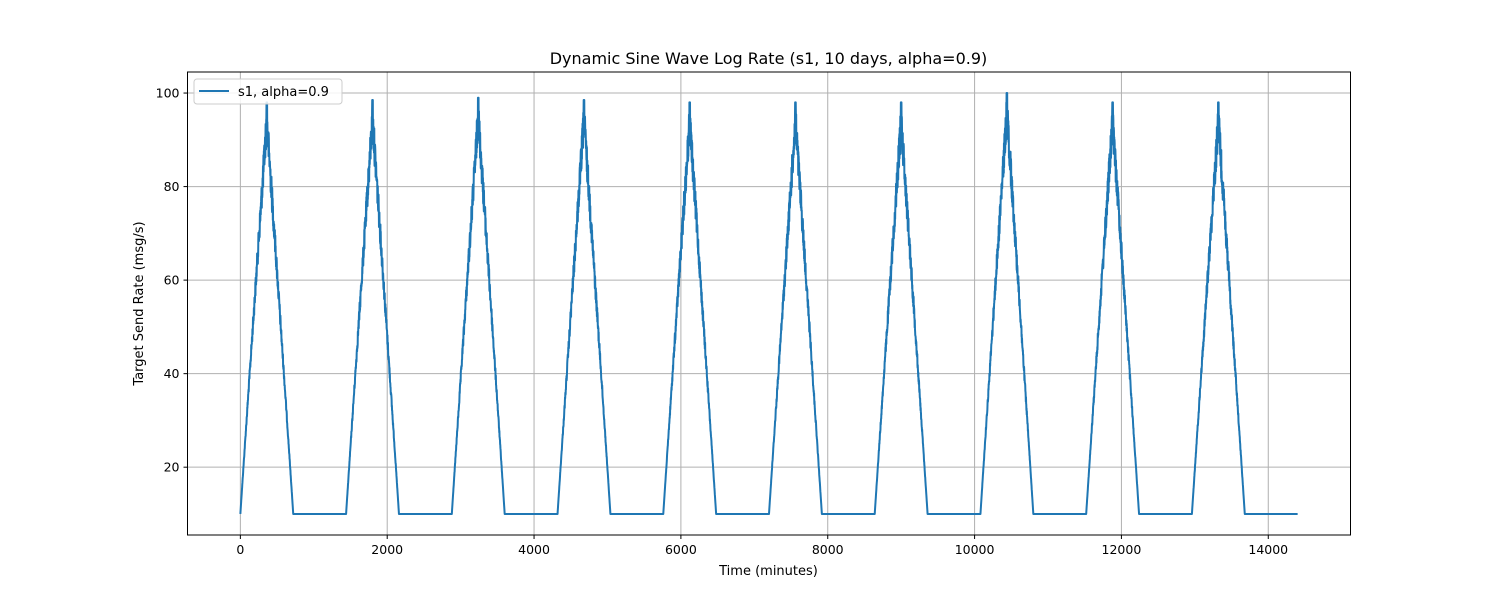  I want to click on legend-label: s1, alpha=0.9, so click(283, 92).